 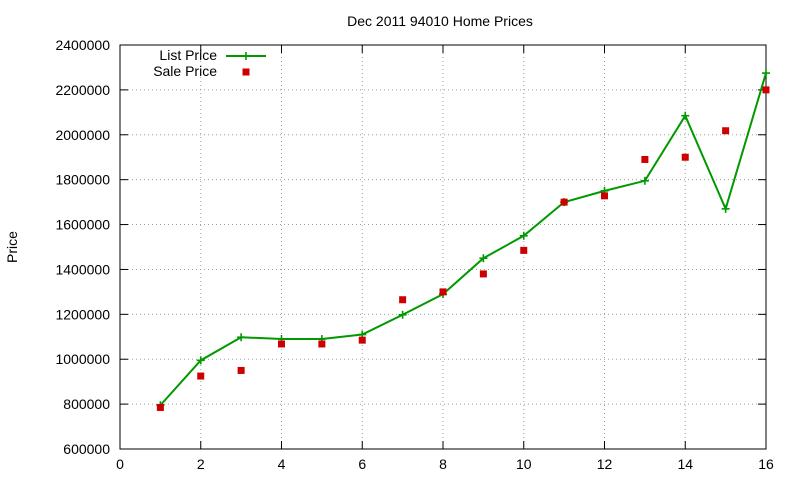 I want to click on y-tick-label: 800000, so click(x=86, y=404).